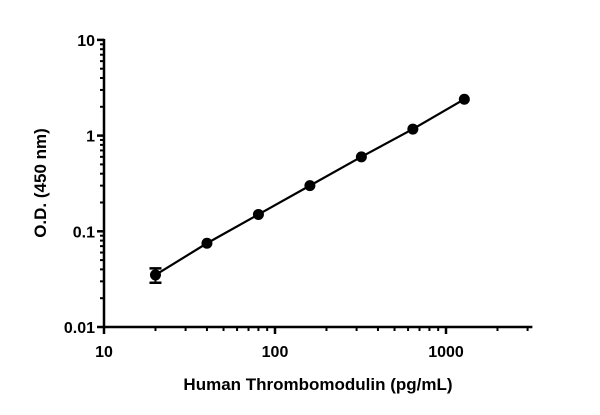  What do you see at coordinates (86, 41) in the screenshot?
I see `y-tick-label: 10` at bounding box center [86, 41].